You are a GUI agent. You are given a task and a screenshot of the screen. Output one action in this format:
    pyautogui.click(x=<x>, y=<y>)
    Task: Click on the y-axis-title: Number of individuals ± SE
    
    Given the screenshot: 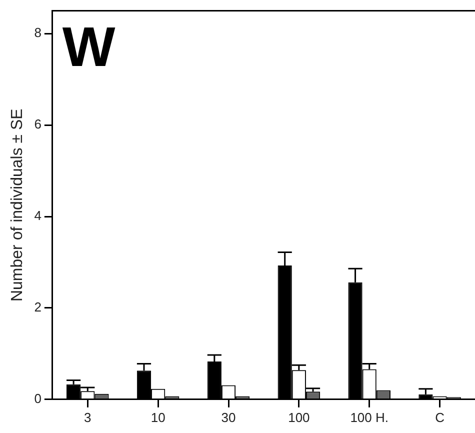 What is the action you would take?
    pyautogui.click(x=17, y=205)
    